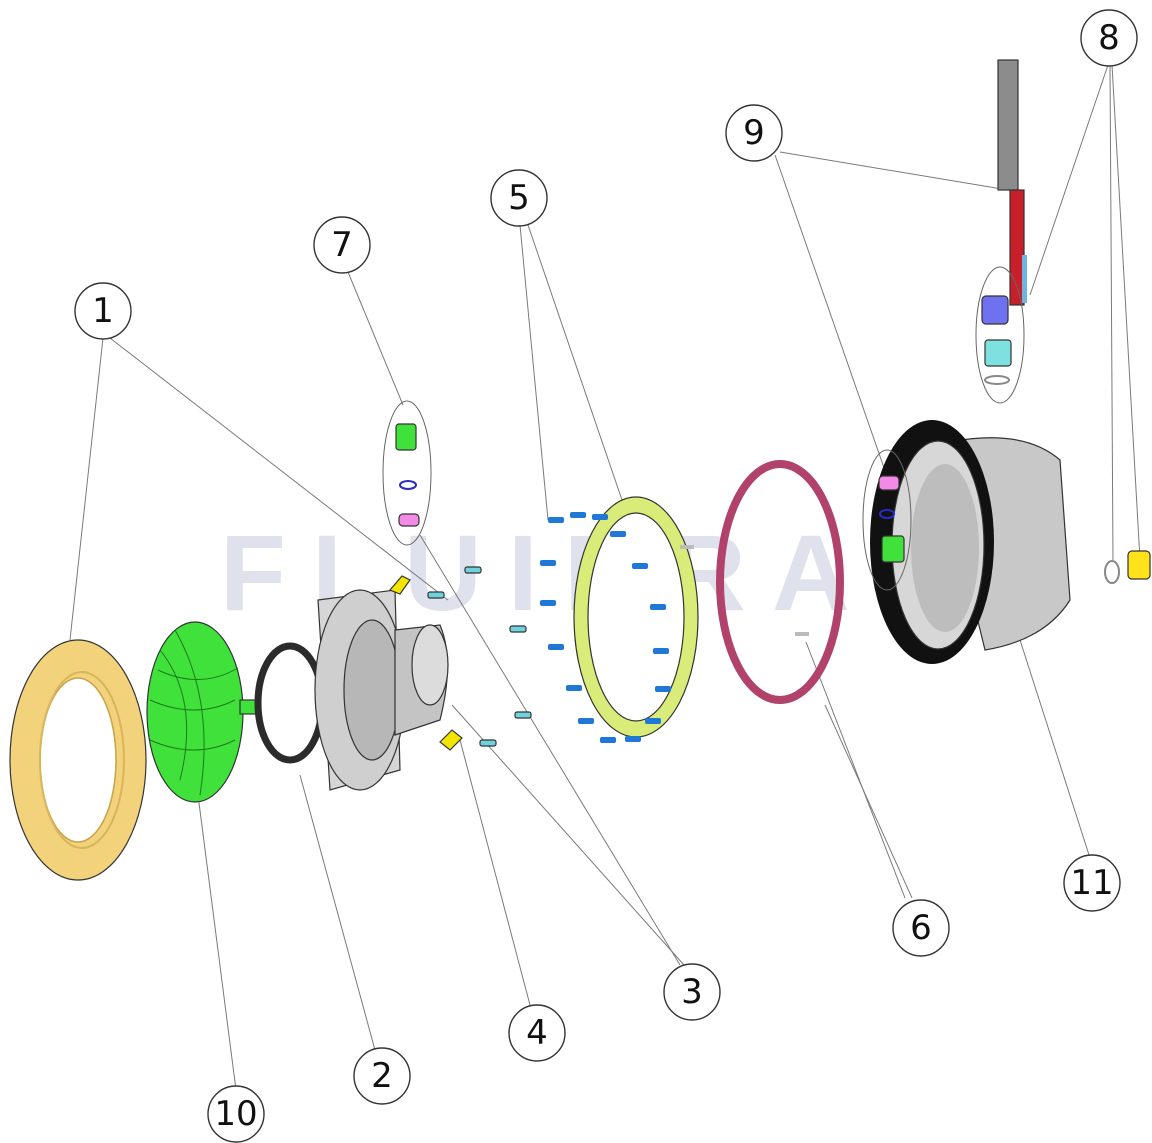  I want to click on callout-label-9: 9, so click(754, 133).